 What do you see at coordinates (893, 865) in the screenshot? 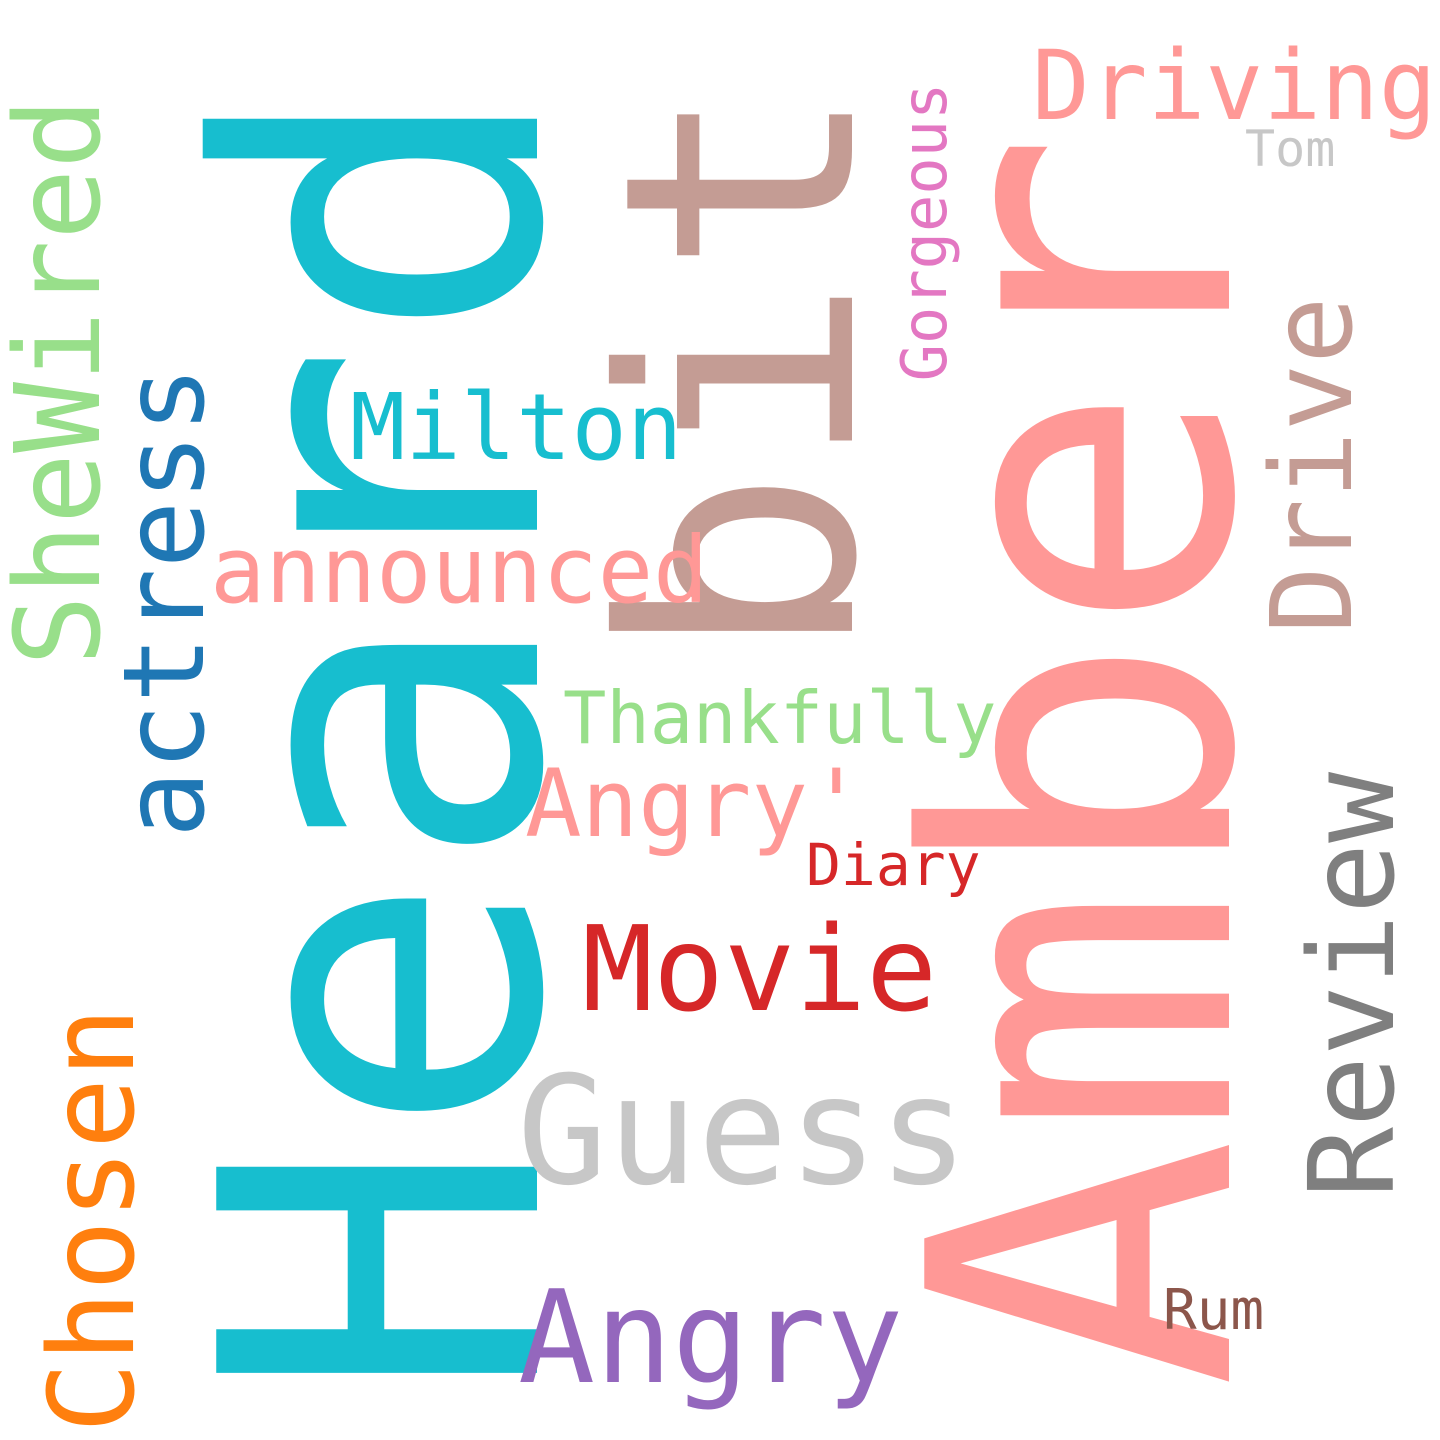
I see `word-diary: Diary` at bounding box center [893, 865].